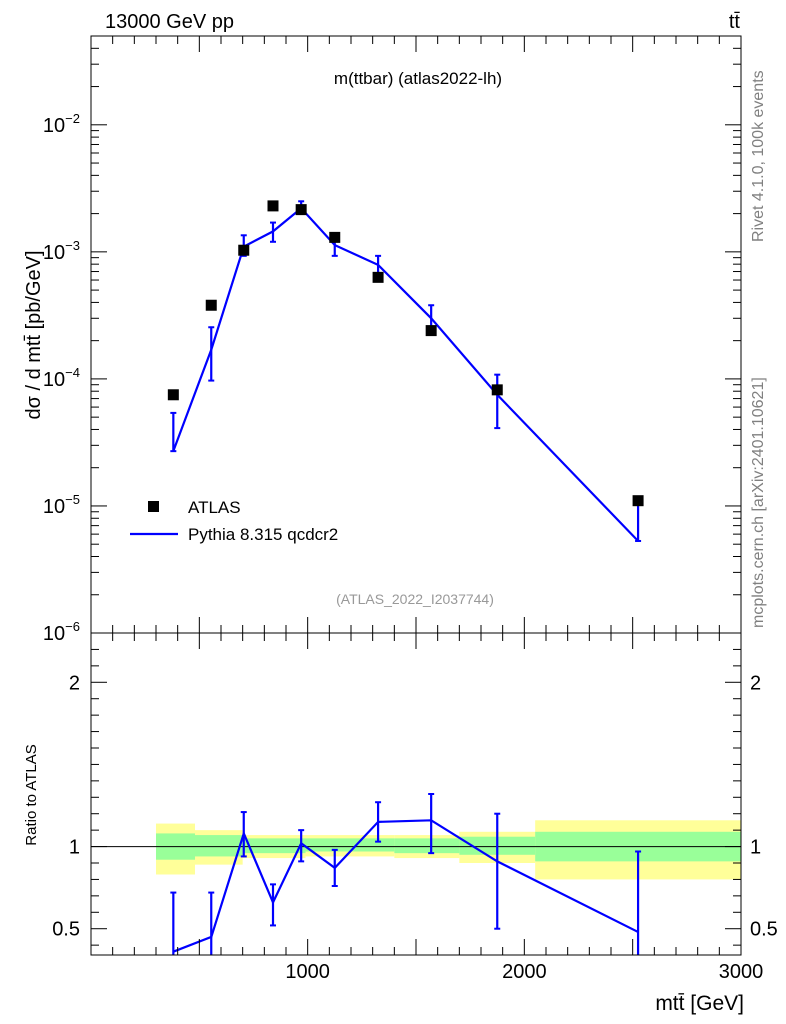 Image resolution: width=786 pixels, height=1024 pixels. What do you see at coordinates (31, 794) in the screenshot?
I see `ratio-y-axis-label: Ratio to ATLAS` at bounding box center [31, 794].